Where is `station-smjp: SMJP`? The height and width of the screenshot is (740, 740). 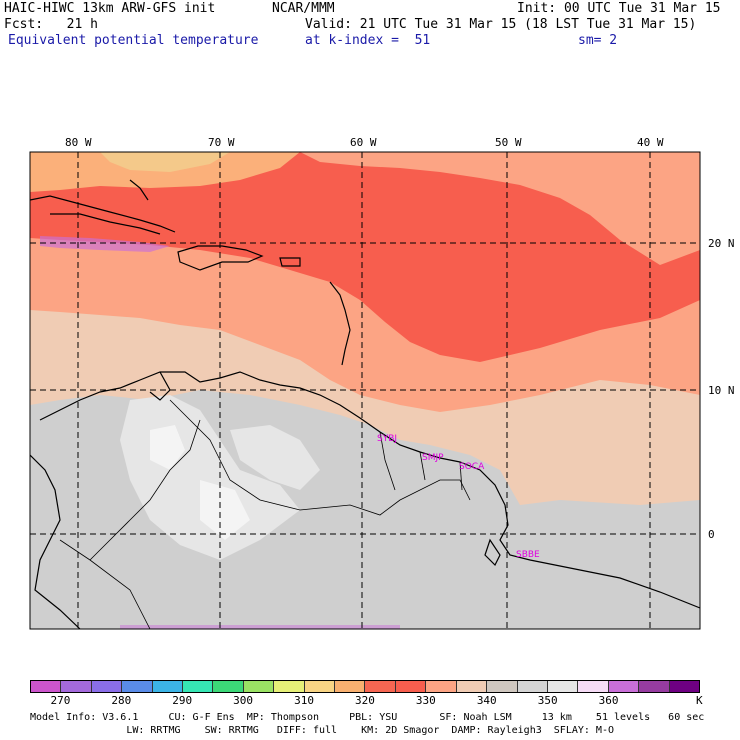 station-smjp: SMJP is located at coordinates (433, 458).